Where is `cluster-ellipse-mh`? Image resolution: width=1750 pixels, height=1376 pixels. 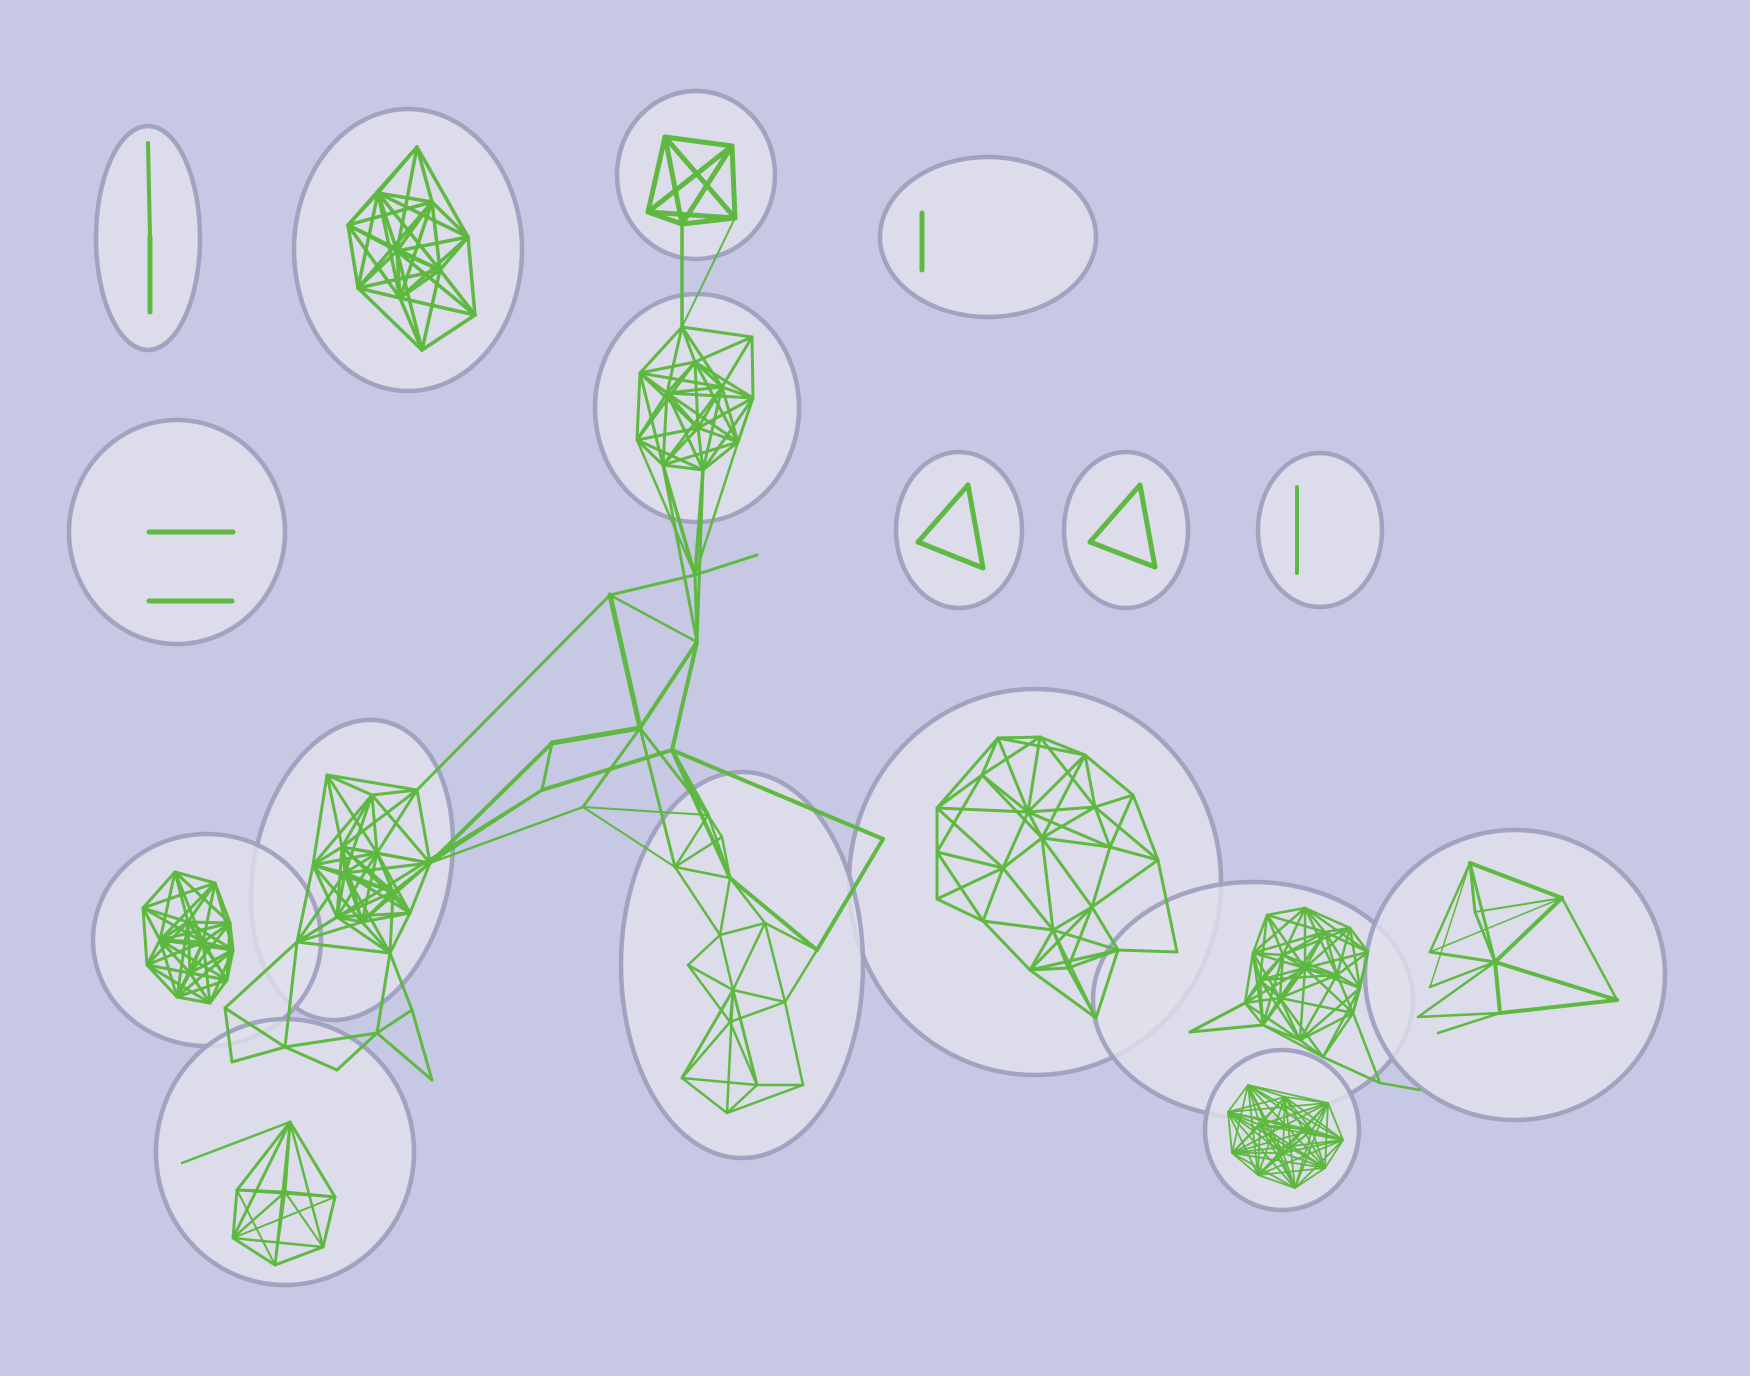
cluster-ellipse-mh is located at coordinates (959, 530).